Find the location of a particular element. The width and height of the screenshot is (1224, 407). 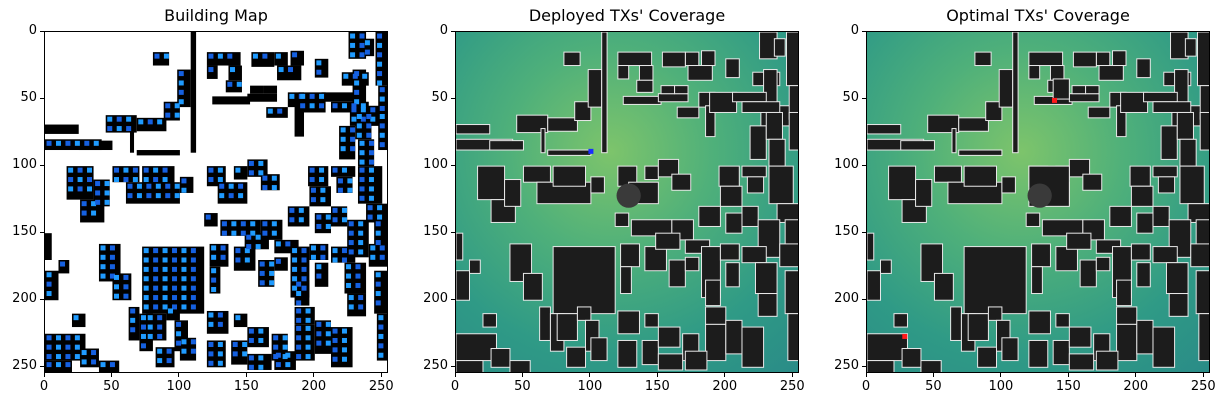

y-tick is located at coordinates (864, 98).